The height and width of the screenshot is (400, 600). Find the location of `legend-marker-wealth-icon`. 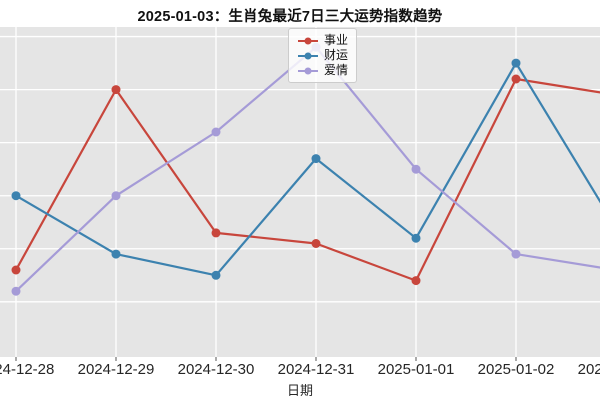

legend-marker-wealth-icon is located at coordinates (308, 55).